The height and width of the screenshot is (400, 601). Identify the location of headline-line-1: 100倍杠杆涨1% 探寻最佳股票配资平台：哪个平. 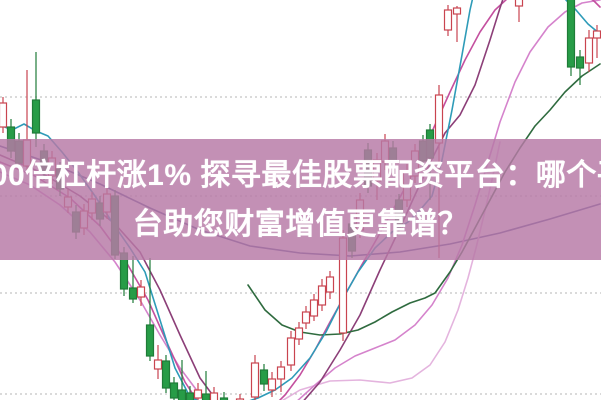
(300, 175).